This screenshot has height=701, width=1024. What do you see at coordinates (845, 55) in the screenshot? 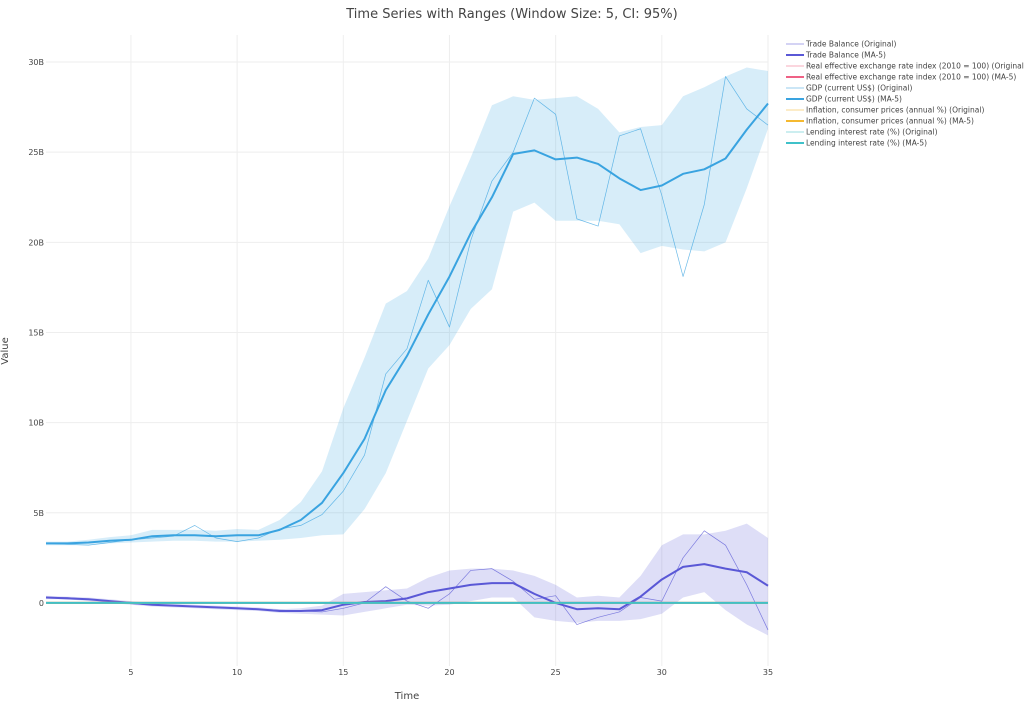
I see `legend-label: Trade Balance (MA-5)` at bounding box center [845, 55].